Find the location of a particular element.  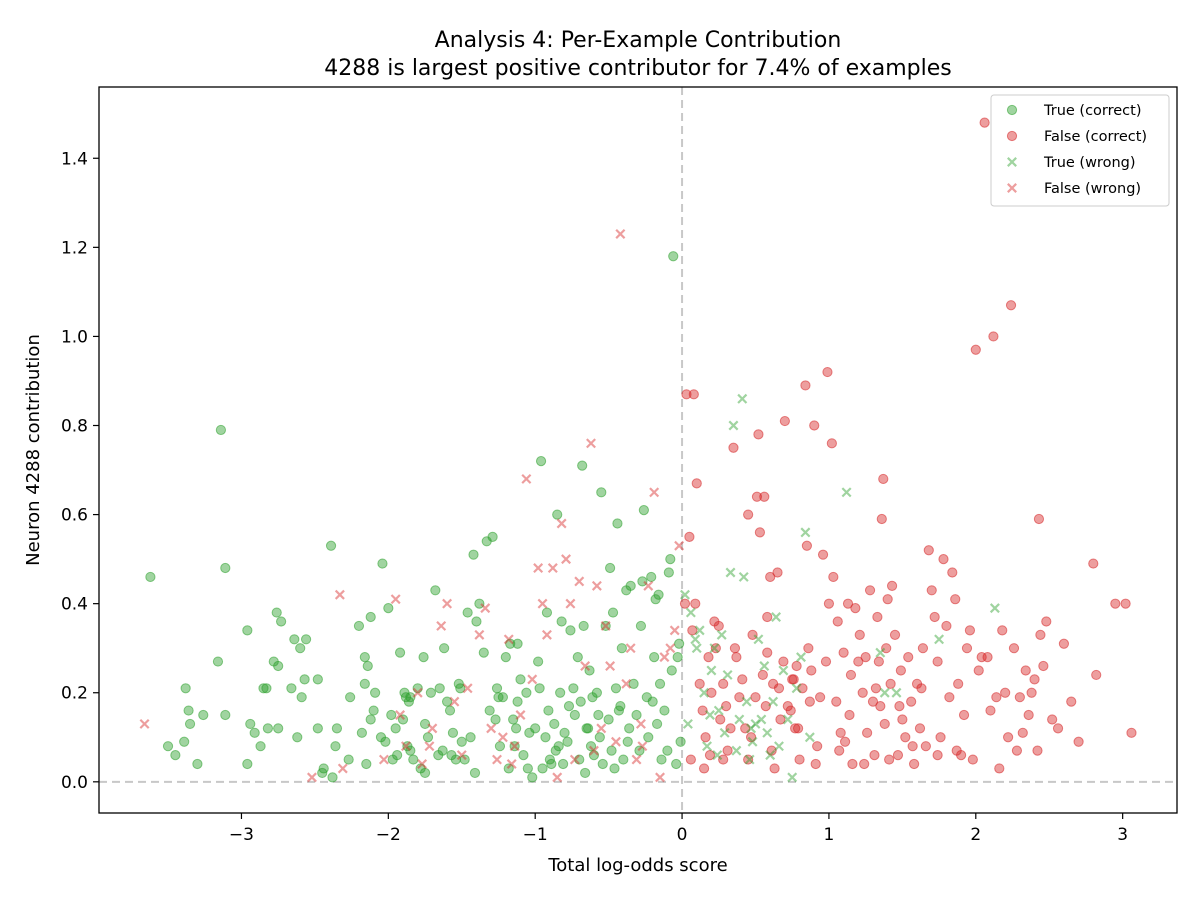

y-tick-label: 1.4 is located at coordinates (74, 159).